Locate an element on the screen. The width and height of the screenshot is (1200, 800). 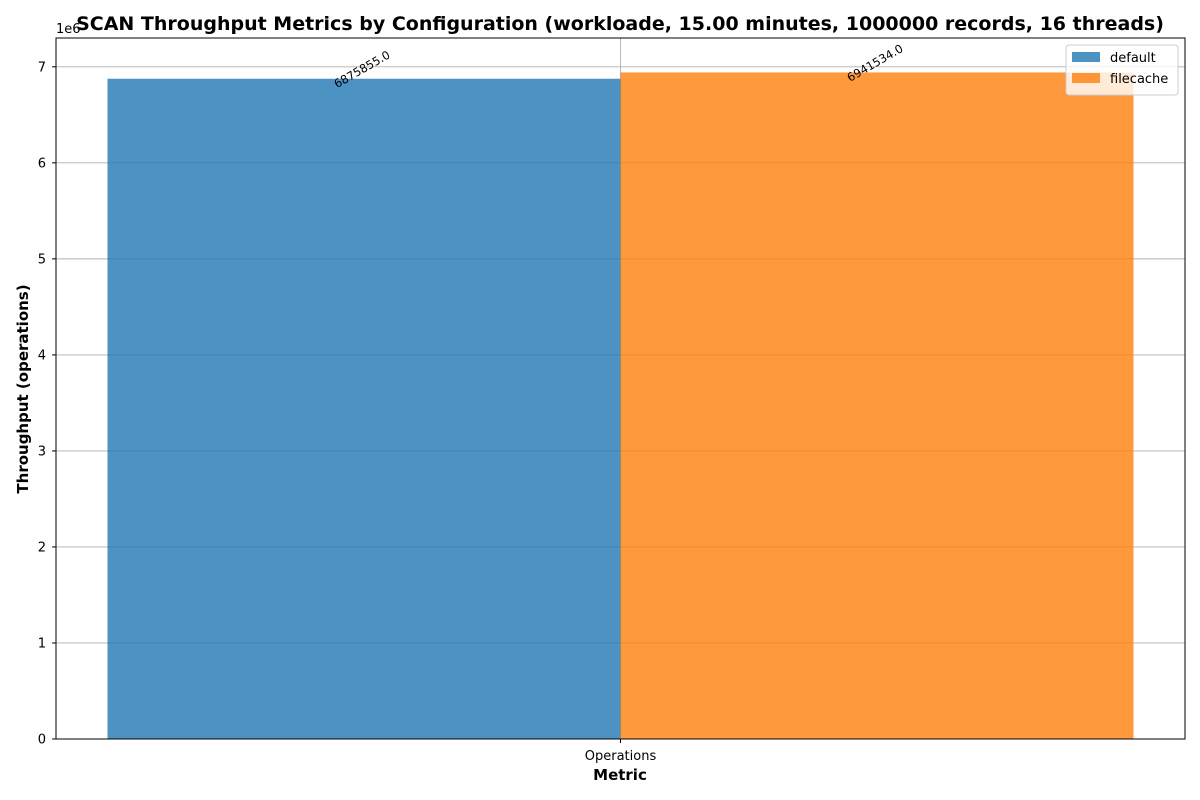
x-tick-label: Operations is located at coordinates (621, 756).